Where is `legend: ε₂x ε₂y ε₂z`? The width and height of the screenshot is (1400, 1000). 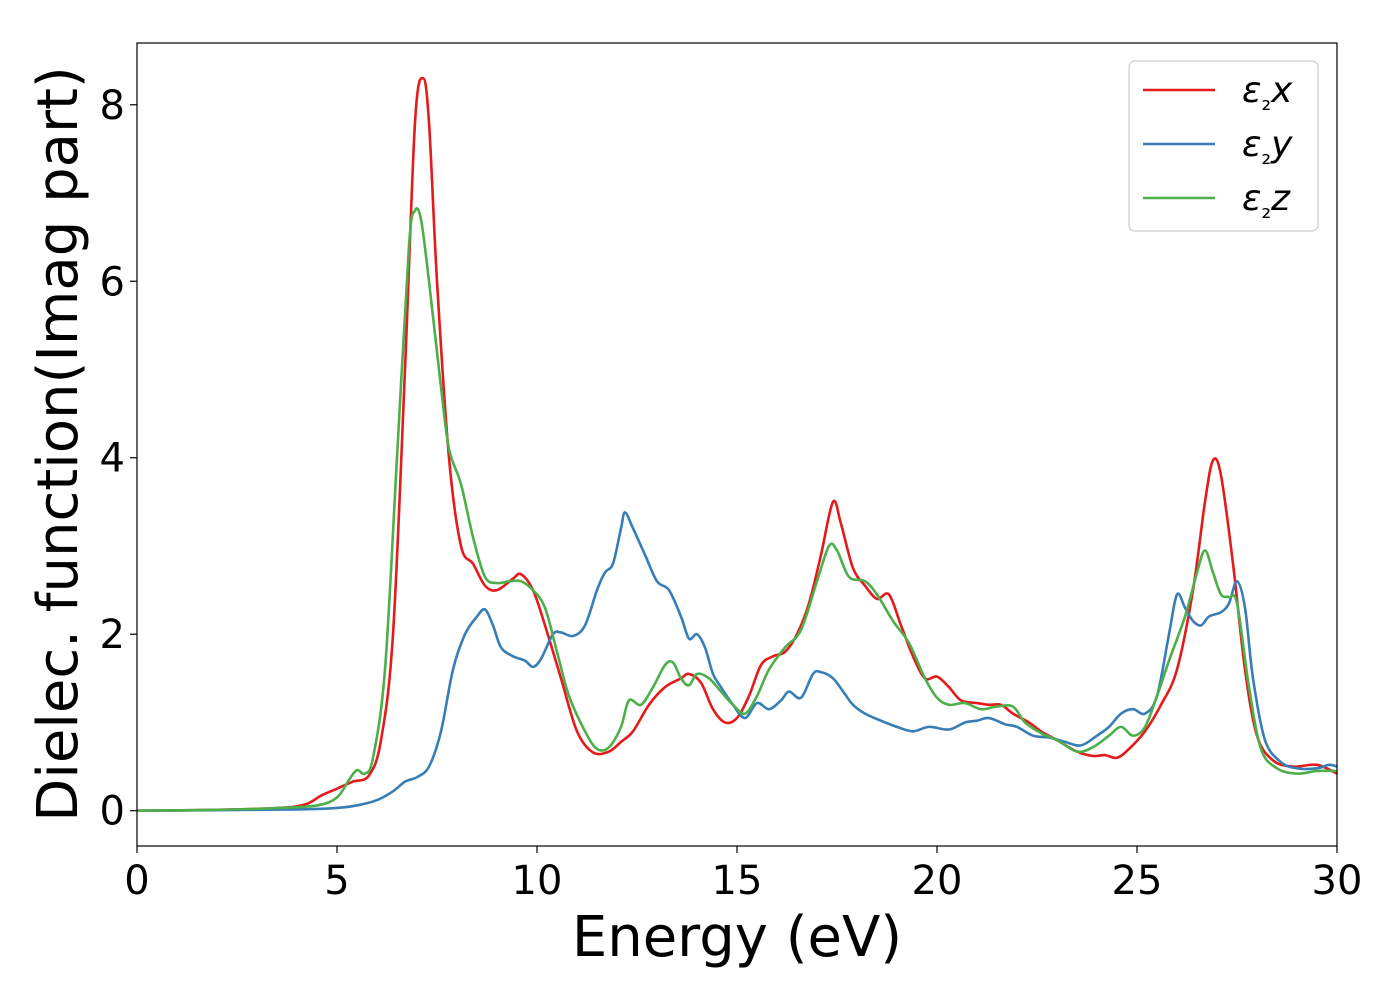 legend: ε₂x ε₂y ε₂z is located at coordinates (1223, 146).